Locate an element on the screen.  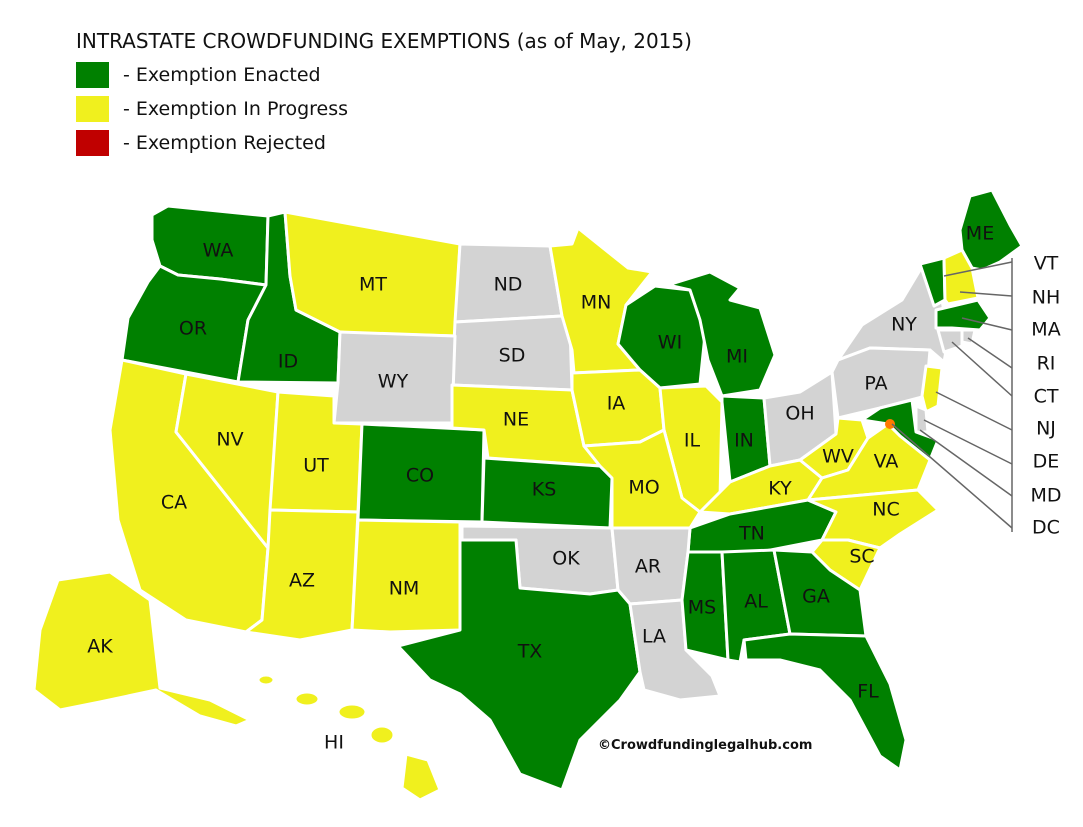
legend-label-rejected: - Exemption Rejected is located at coordinates (224, 143).